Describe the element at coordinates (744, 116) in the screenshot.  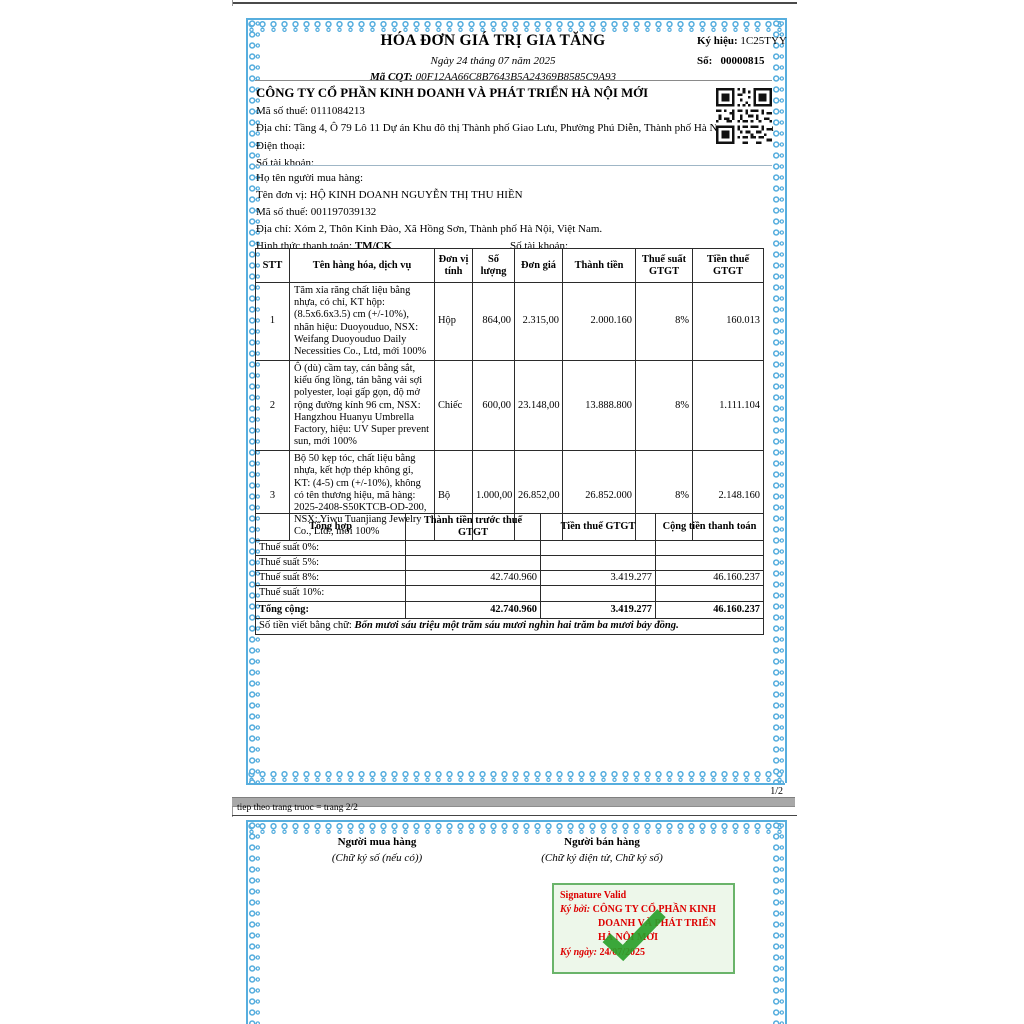
I see `qr-code` at that location.